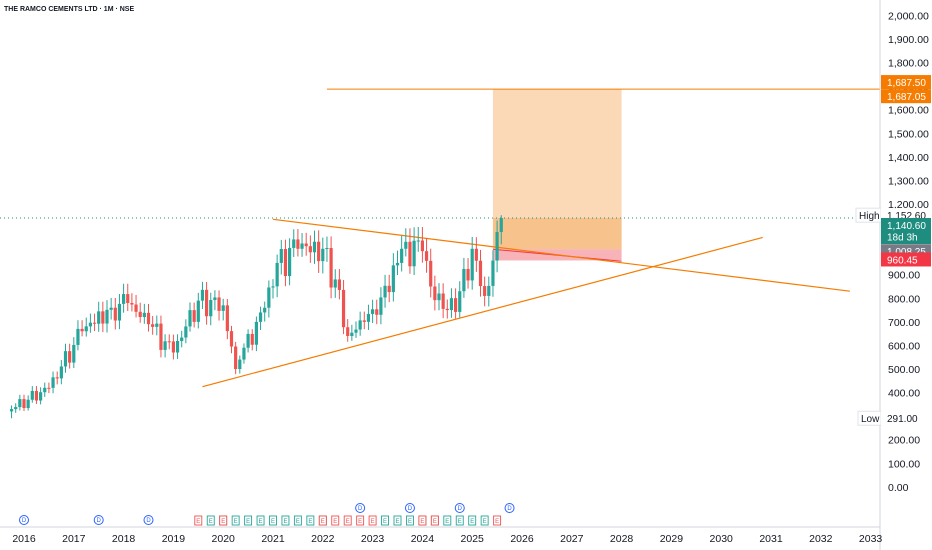 This screenshot has height=550, width=932. I want to click on position-zones, so click(557, 175).